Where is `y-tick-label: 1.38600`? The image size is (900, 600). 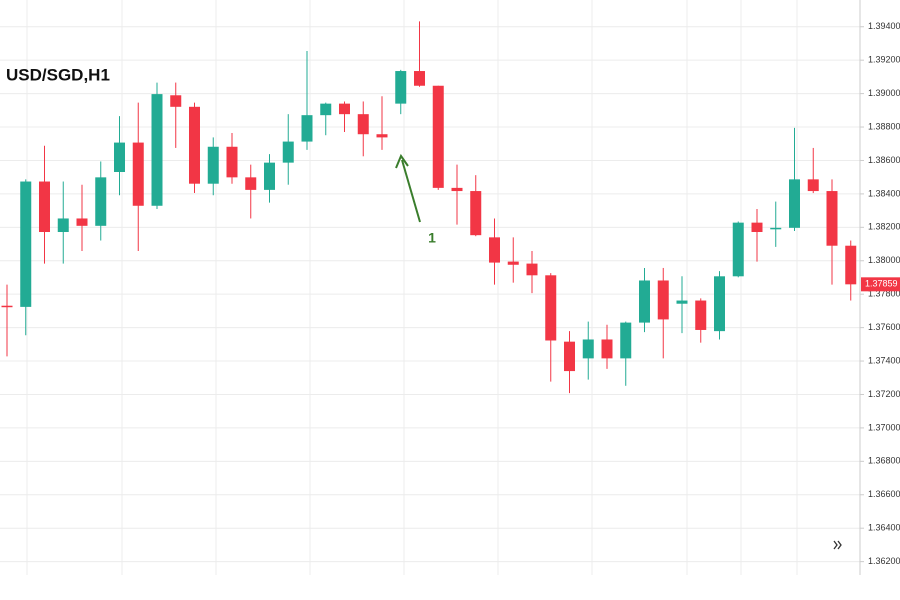
y-tick-label: 1.38600 is located at coordinates (884, 160).